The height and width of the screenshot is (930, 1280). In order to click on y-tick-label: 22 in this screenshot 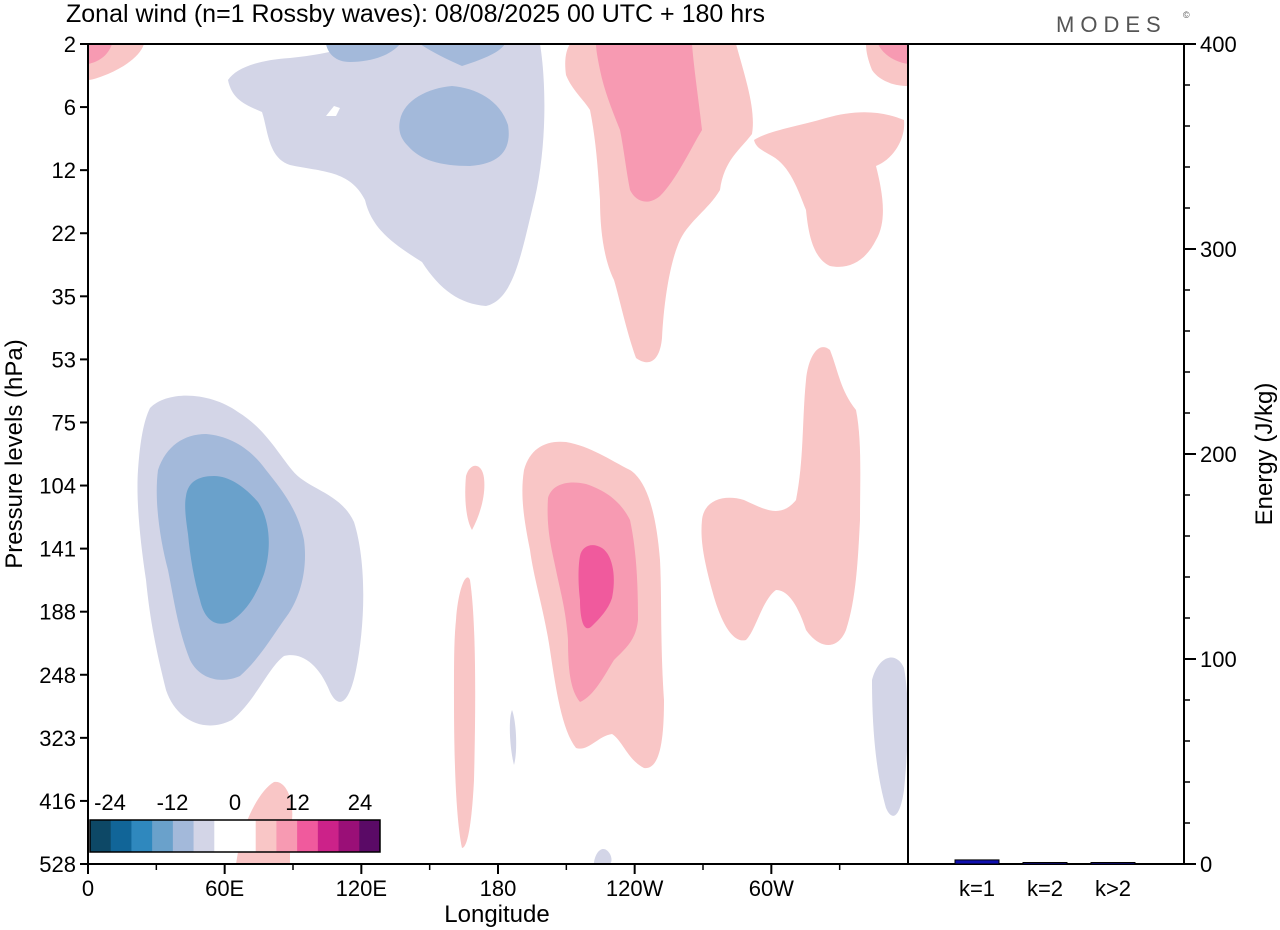, I will do `click(64, 233)`.